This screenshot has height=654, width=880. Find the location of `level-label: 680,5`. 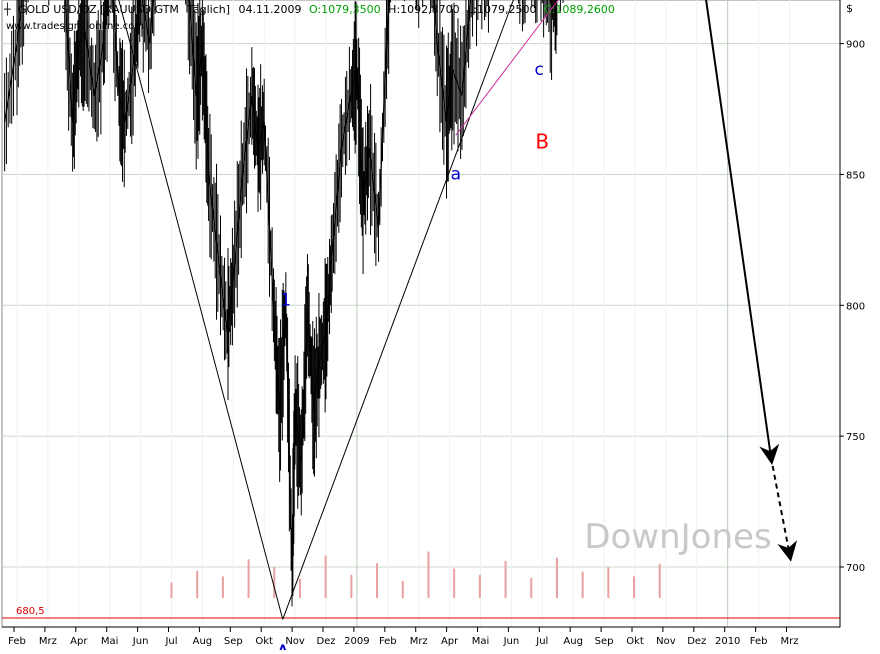

level-label: 680,5 is located at coordinates (30, 611).